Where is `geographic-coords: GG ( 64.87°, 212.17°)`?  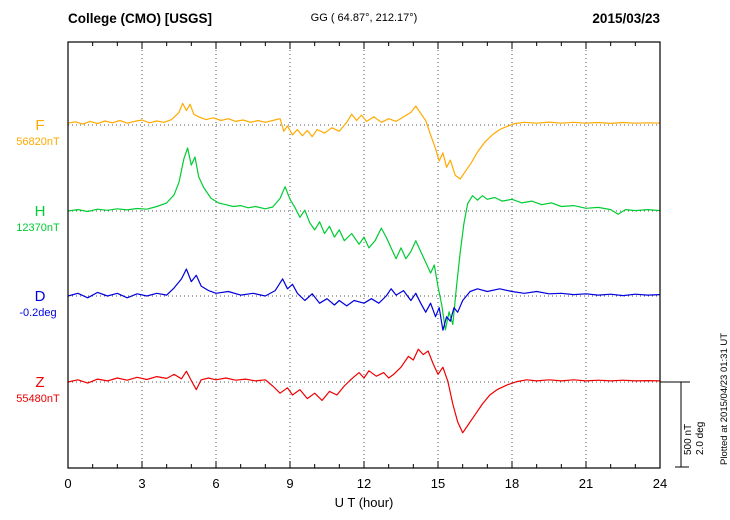
geographic-coords: GG ( 64.87°, 212.17°) is located at coordinates (364, 18).